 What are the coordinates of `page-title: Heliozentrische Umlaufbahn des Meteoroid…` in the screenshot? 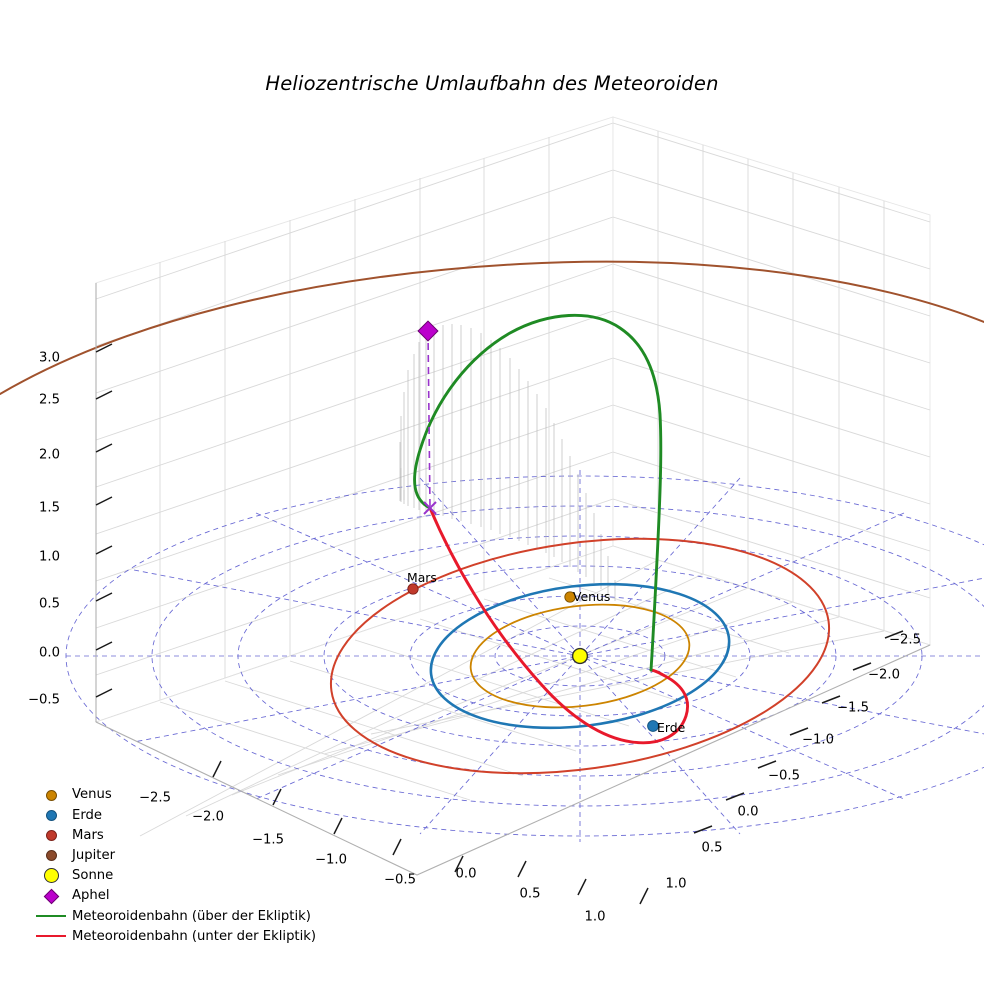 It's located at (492, 83).